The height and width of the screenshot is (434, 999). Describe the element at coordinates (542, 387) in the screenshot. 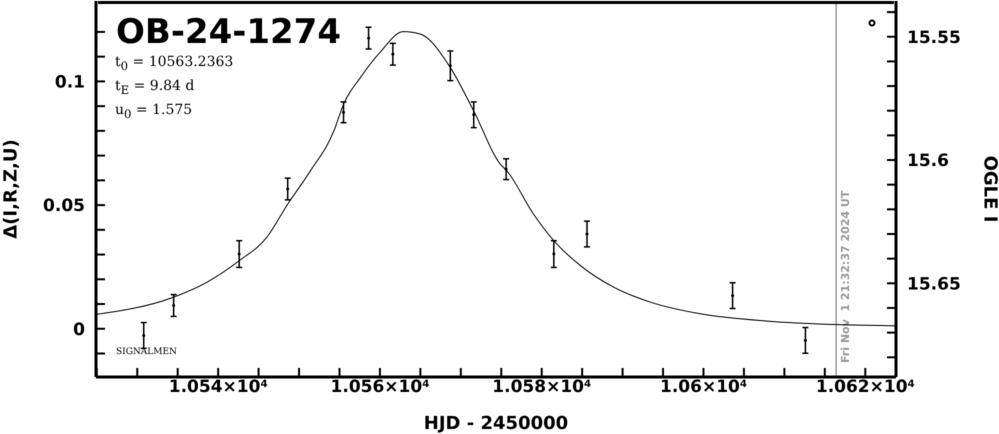

I see `x-tick-label: 1.058×10$^{4}$` at that location.